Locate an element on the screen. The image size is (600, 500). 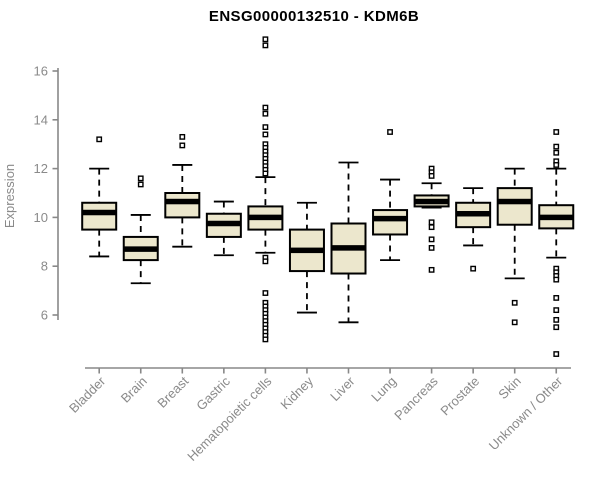
box-skin is located at coordinates (514, 246).